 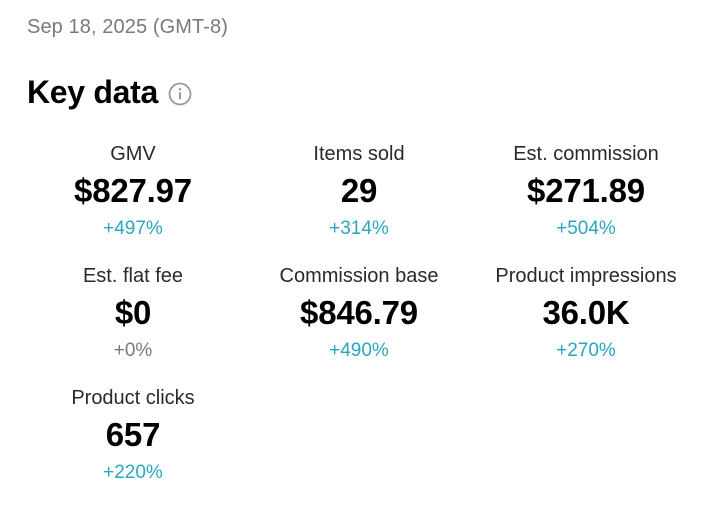 I want to click on metric-change: +270%, so click(x=586, y=350).